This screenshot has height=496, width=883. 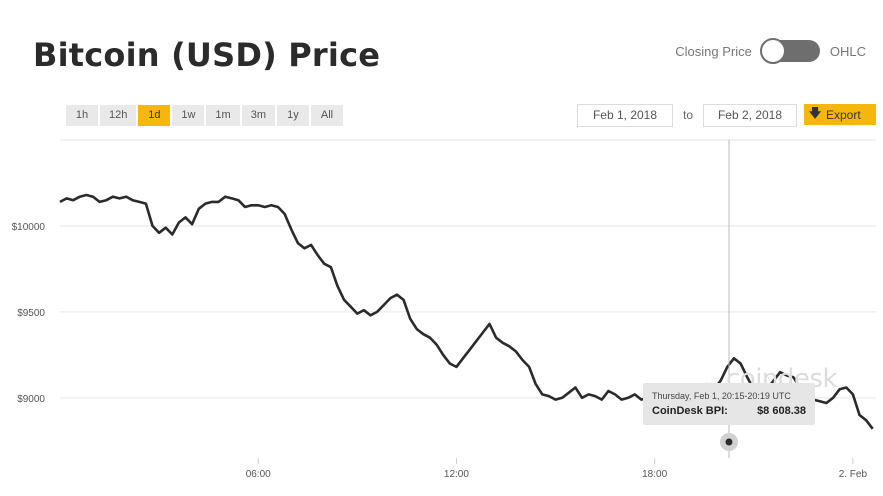 I want to click on hover-point, so click(x=729, y=442).